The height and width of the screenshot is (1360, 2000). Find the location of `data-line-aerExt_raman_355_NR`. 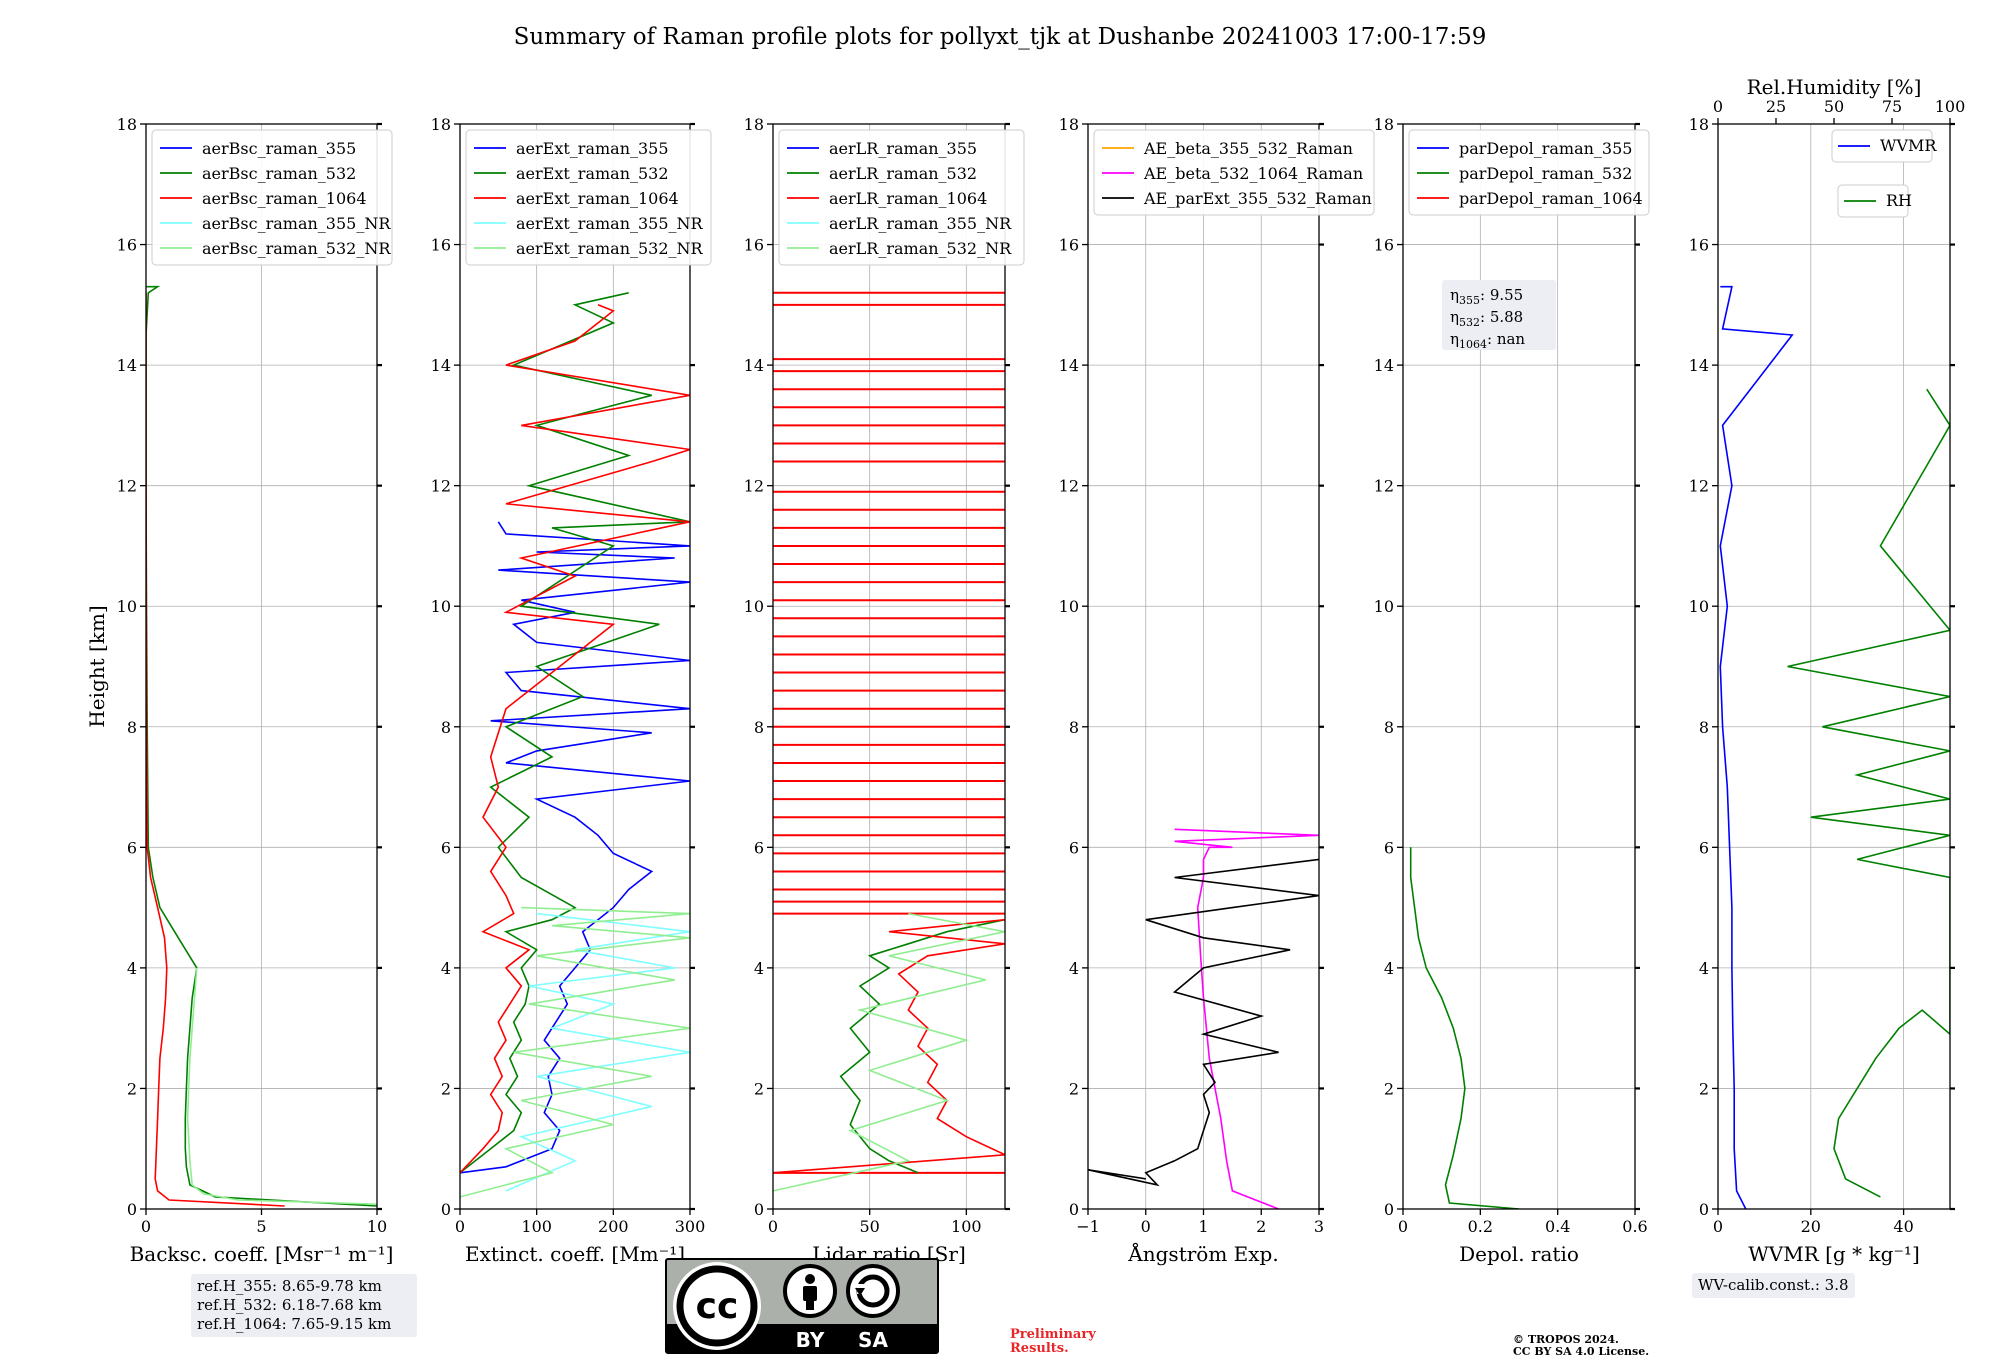

data-line-aerExt_raman_355_NR is located at coordinates (597, 1052).